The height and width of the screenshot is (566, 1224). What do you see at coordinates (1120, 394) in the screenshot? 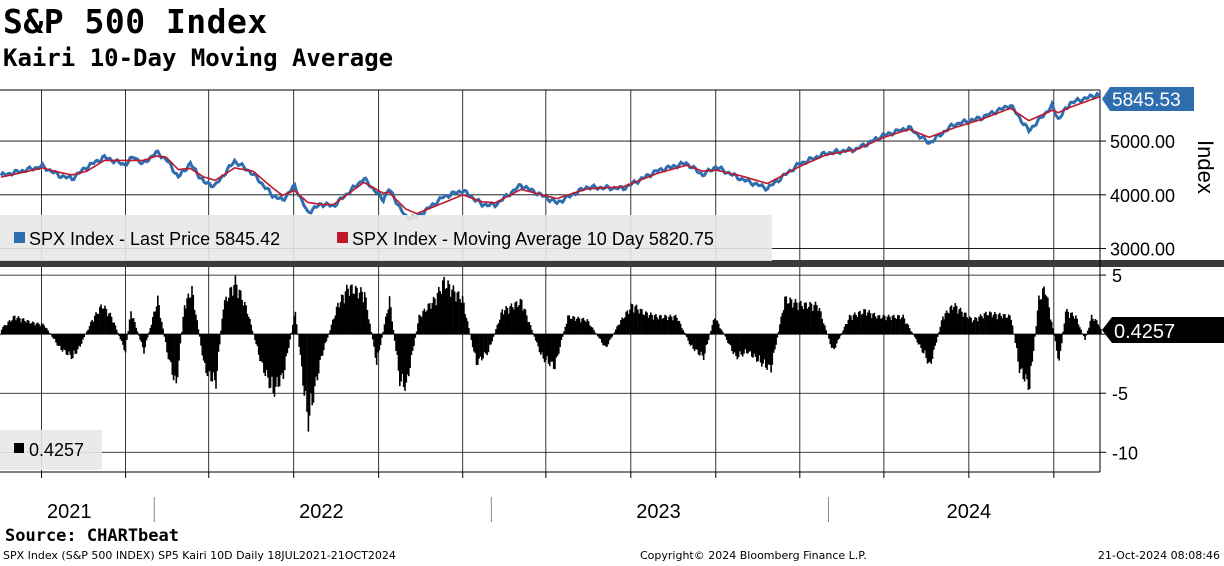
I see `y-tick-label-bottom: -5` at bounding box center [1120, 394].